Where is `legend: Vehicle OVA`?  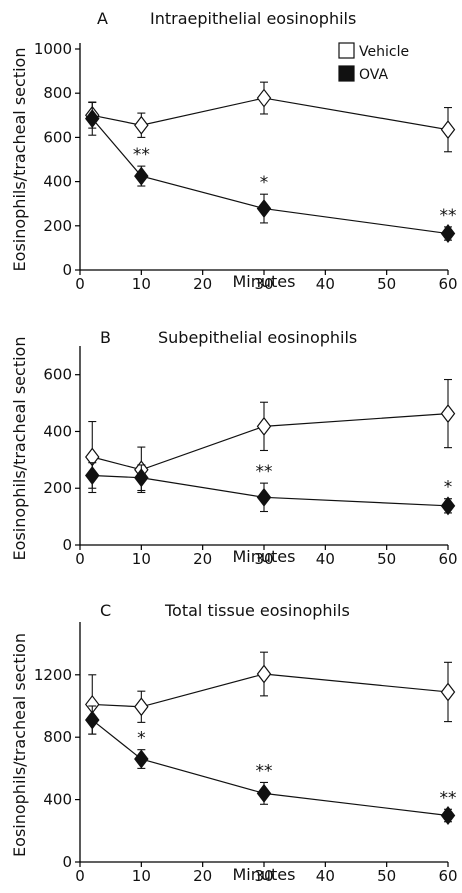 legend: Vehicle OVA is located at coordinates (373, 62).